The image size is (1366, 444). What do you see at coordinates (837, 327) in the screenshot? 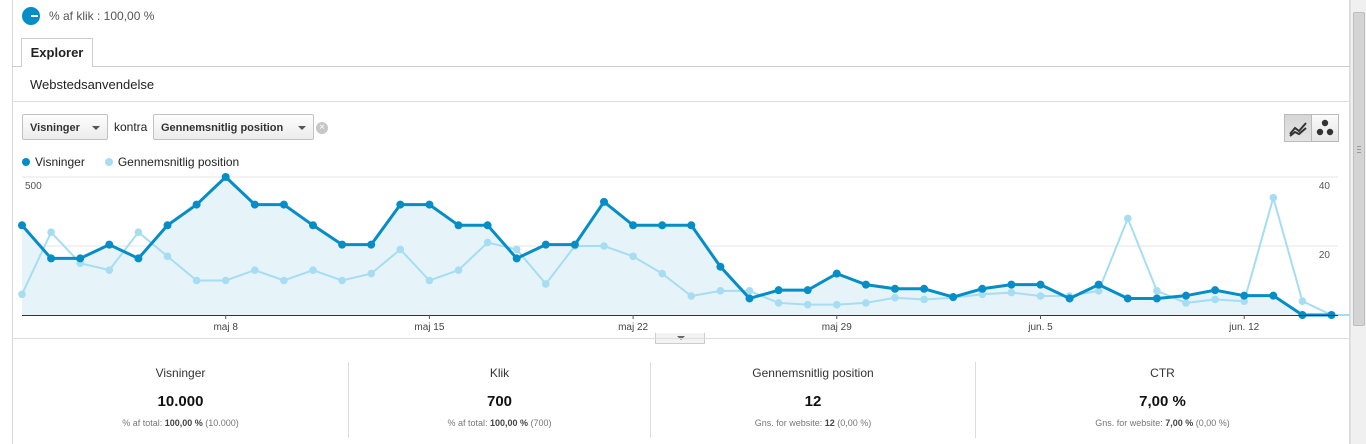
I see `x-tick-label: maj 29` at bounding box center [837, 327].